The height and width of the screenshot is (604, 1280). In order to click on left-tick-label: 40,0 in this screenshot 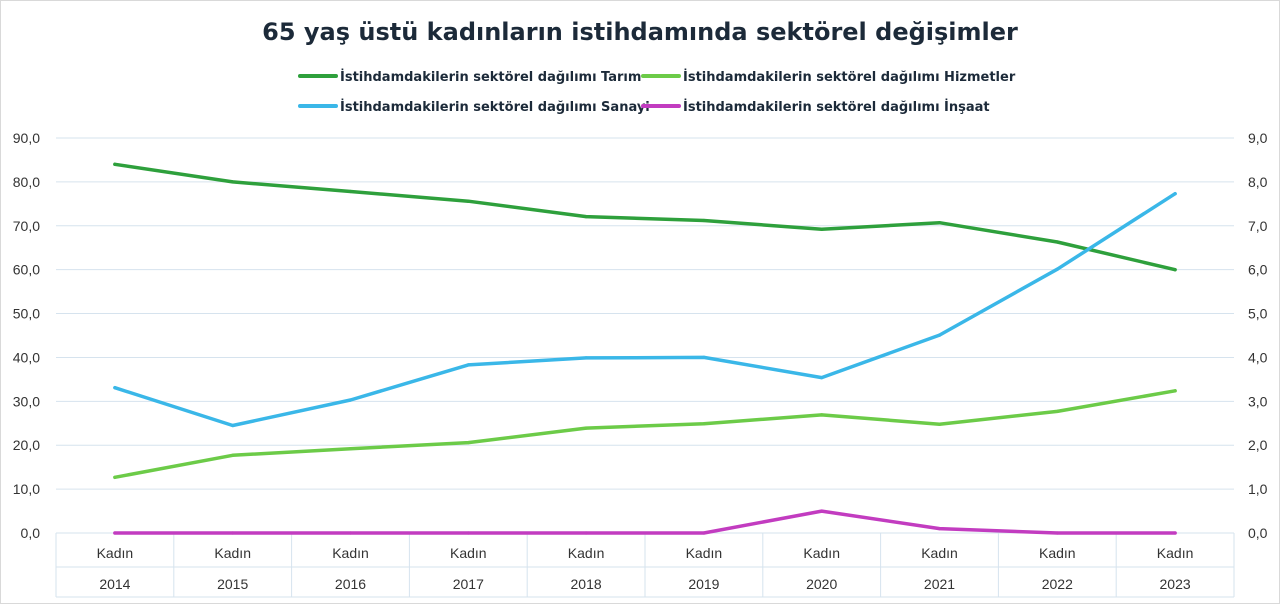, I will do `click(26, 357)`.